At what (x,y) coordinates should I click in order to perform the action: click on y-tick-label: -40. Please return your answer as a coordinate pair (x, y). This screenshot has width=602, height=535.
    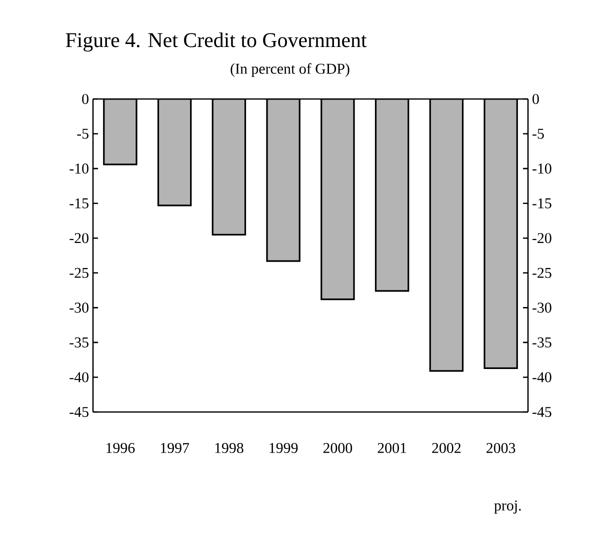
    Looking at the image, I should click on (79, 377).